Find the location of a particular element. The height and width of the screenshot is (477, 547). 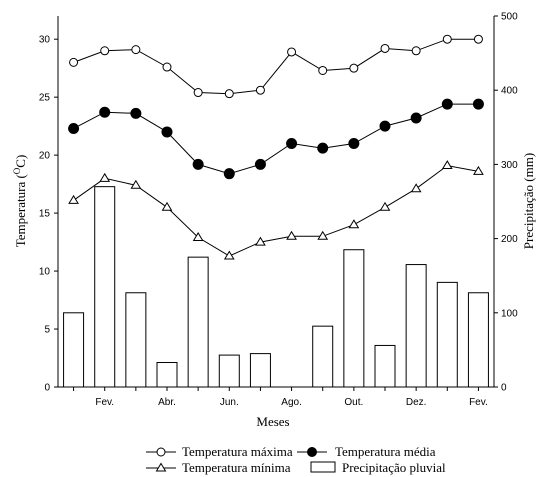

legend-label-max: Temperatura máxima is located at coordinates (237, 451).